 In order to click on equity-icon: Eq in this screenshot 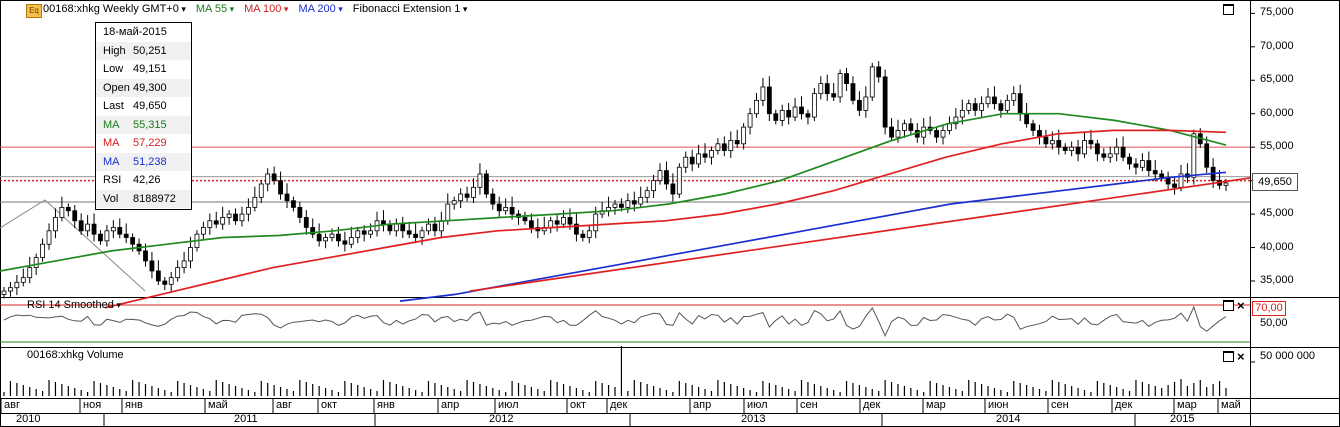, I will do `click(34, 11)`.